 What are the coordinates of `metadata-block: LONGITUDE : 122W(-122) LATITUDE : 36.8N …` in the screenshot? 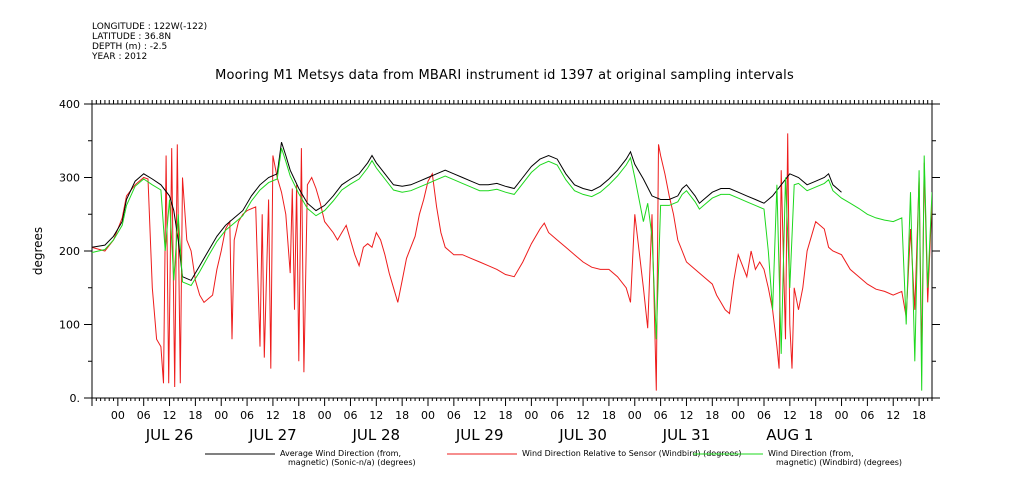 It's located at (149, 42).